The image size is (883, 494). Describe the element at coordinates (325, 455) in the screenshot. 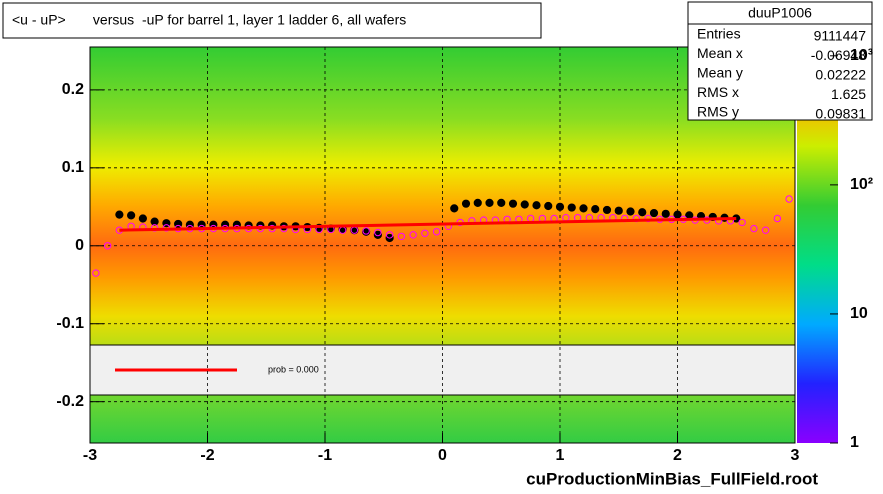

I see `x-tick-label: -1` at that location.